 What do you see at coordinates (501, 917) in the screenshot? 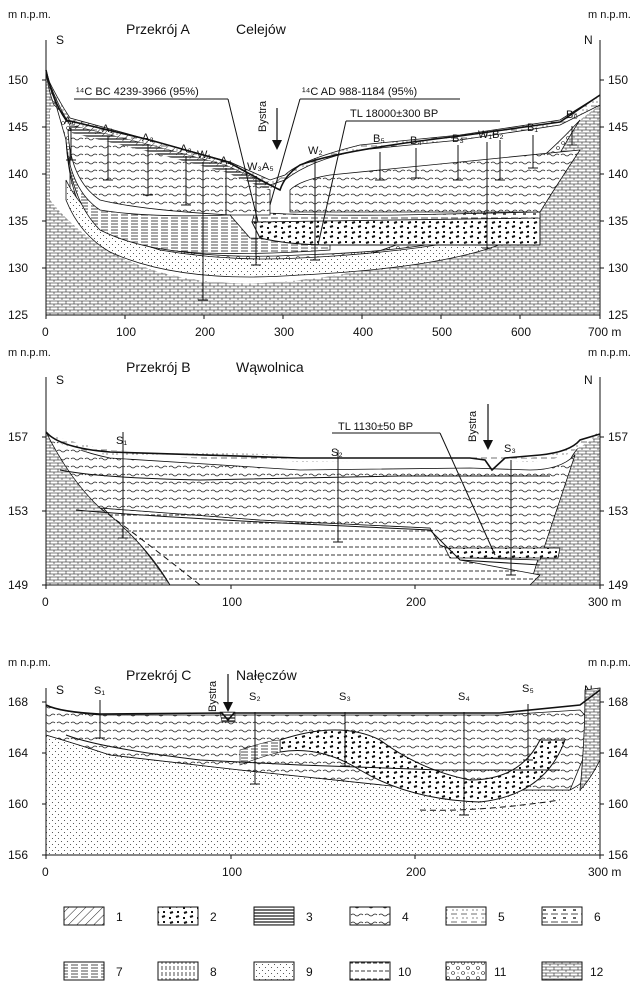
I see `svg-text: 5` at bounding box center [501, 917].